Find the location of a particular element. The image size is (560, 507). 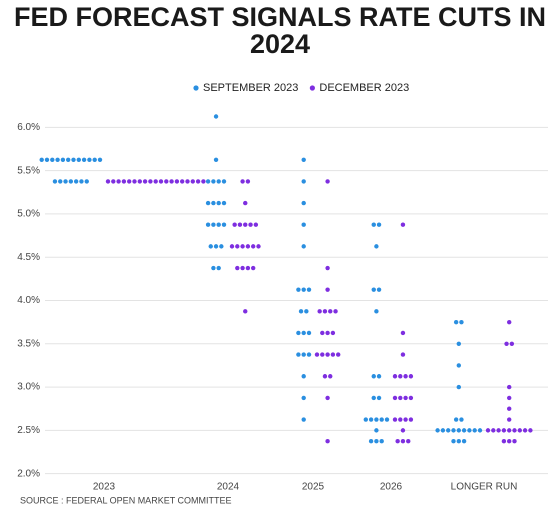

y-tick-label: 2.5% is located at coordinates (28, 430).